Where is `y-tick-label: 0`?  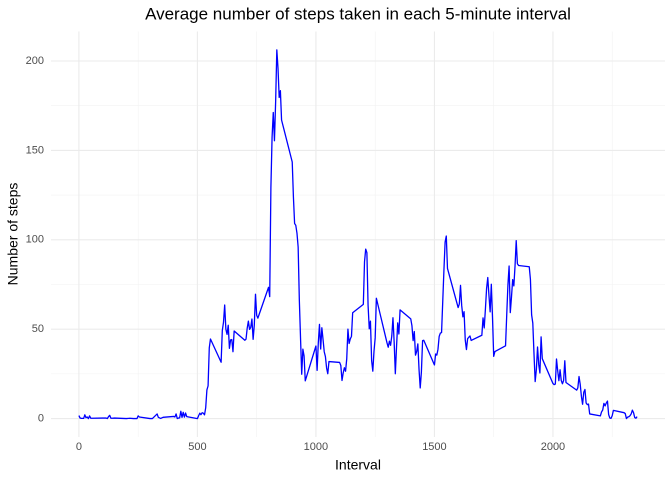
y-tick-label: 0 is located at coordinates (41, 418).